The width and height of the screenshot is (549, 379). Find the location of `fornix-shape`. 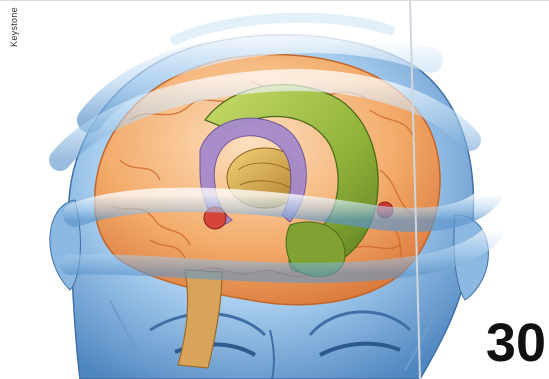

fornix-shape is located at coordinates (253, 172).